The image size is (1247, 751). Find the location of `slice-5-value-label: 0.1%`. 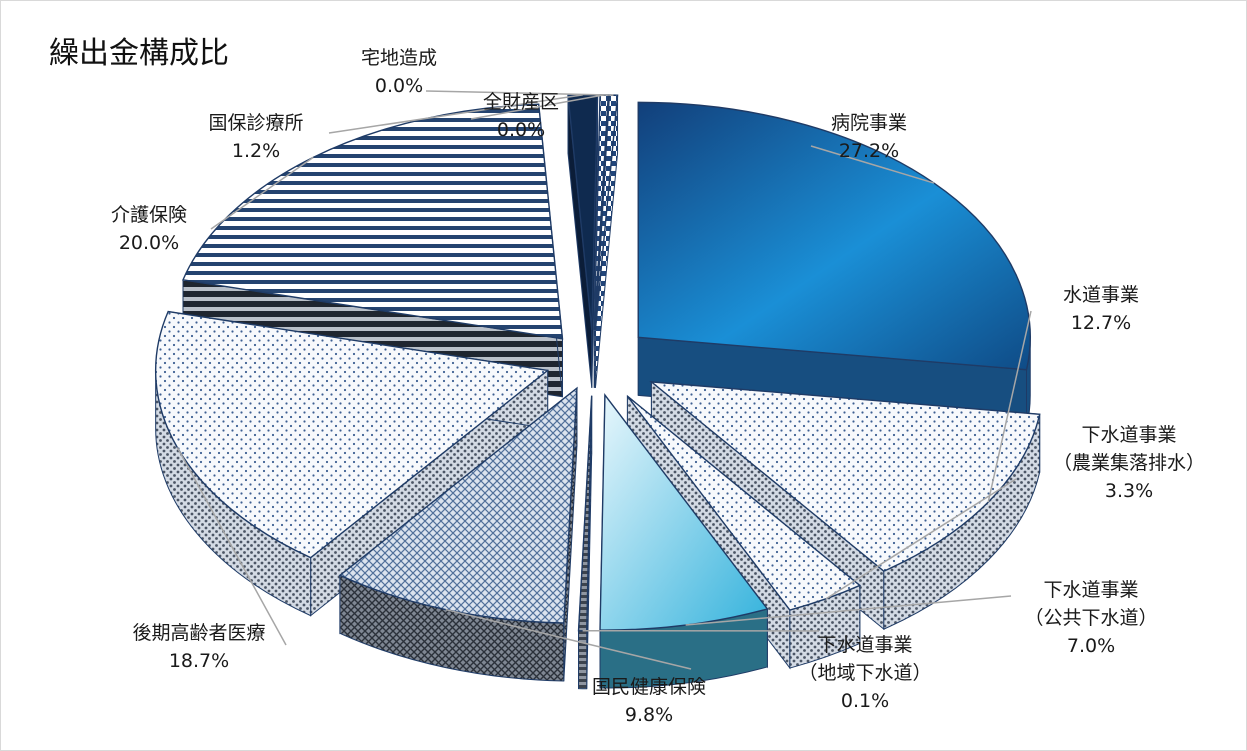

slice-5-value-label: 0.1% is located at coordinates (865, 701).